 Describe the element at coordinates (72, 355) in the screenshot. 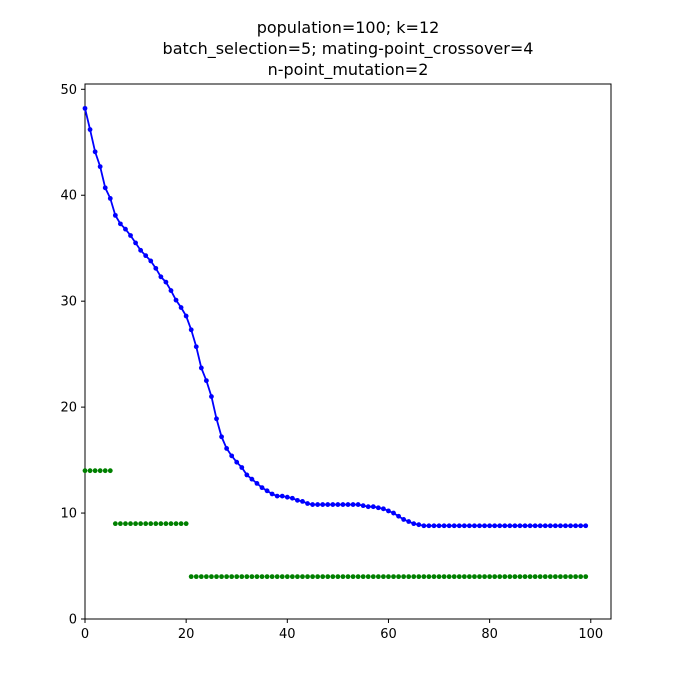

I see `y-axis: 0 10 20 30 40 50` at that location.